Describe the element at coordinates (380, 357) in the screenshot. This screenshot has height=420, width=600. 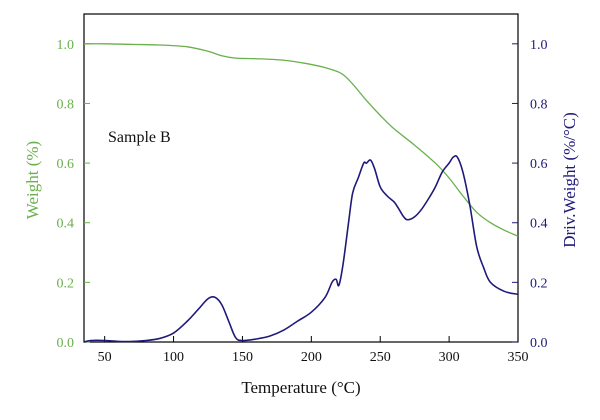
I see `x-tick-label: 250` at that location.